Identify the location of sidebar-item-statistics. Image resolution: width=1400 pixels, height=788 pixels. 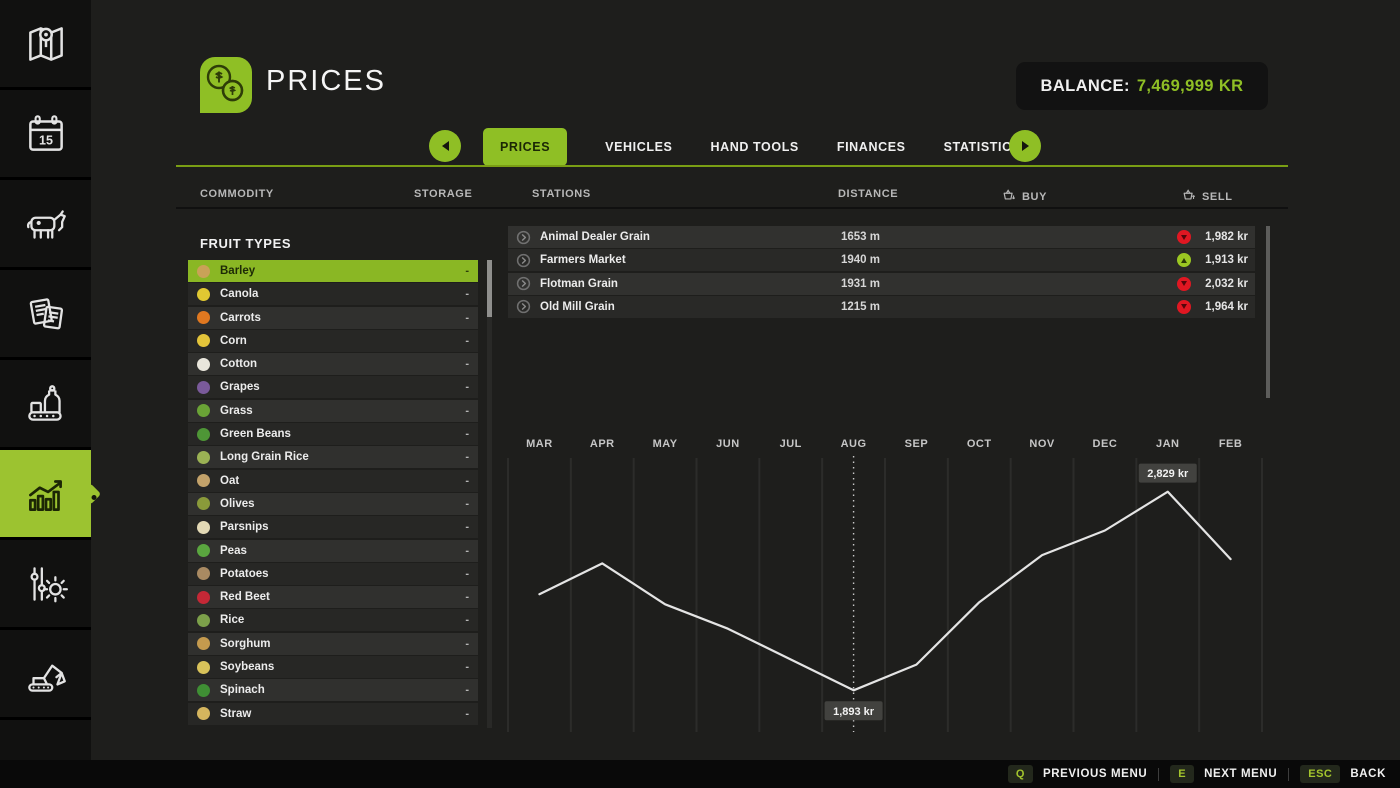
(51, 493).